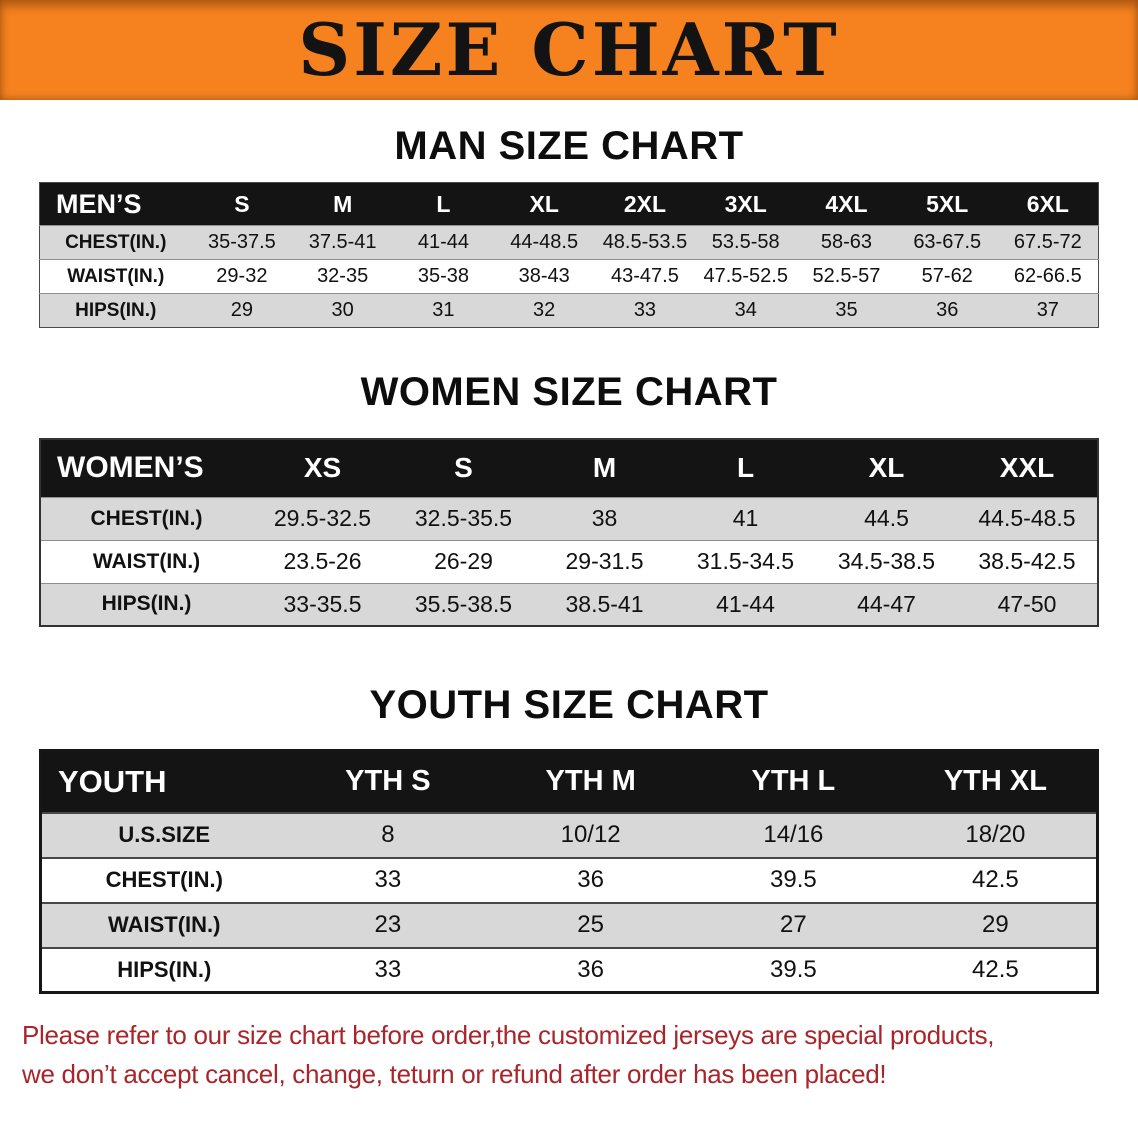 This screenshot has height=1132, width=1138. What do you see at coordinates (846, 242) in the screenshot?
I see `table-cell: 58-63` at bounding box center [846, 242].